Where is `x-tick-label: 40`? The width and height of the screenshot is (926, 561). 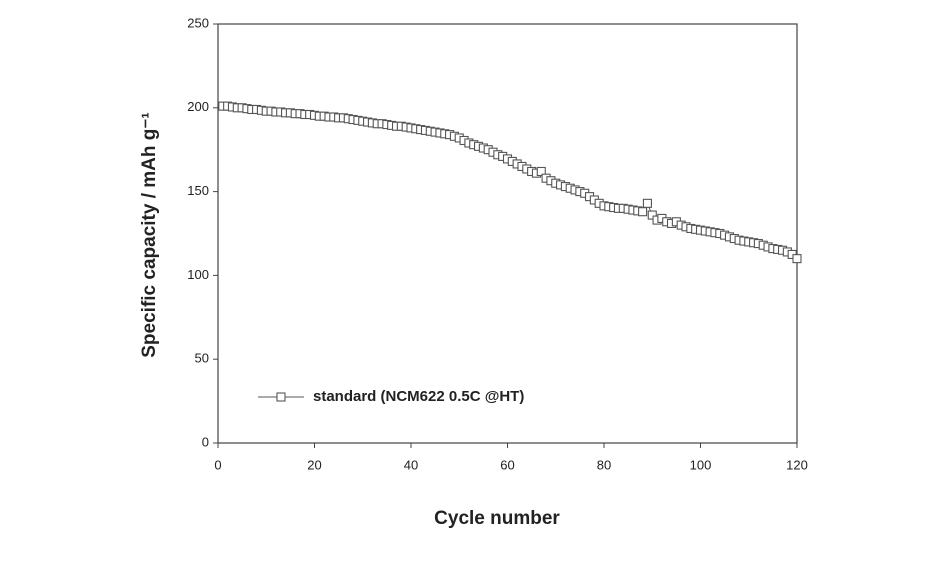
x-tick-label: 40 is located at coordinates (411, 464).